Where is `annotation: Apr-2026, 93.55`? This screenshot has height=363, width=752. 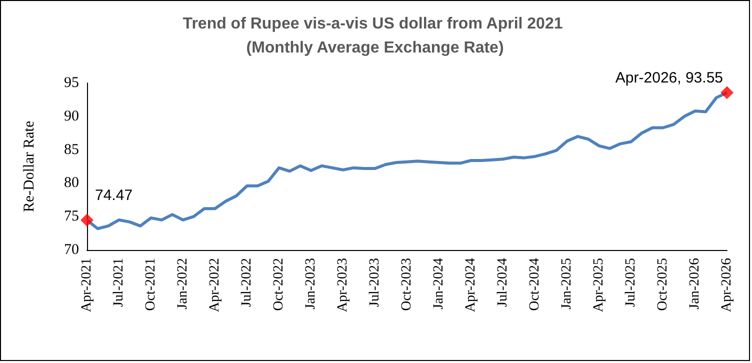 annotation: Apr-2026, 93.55 is located at coordinates (669, 78).